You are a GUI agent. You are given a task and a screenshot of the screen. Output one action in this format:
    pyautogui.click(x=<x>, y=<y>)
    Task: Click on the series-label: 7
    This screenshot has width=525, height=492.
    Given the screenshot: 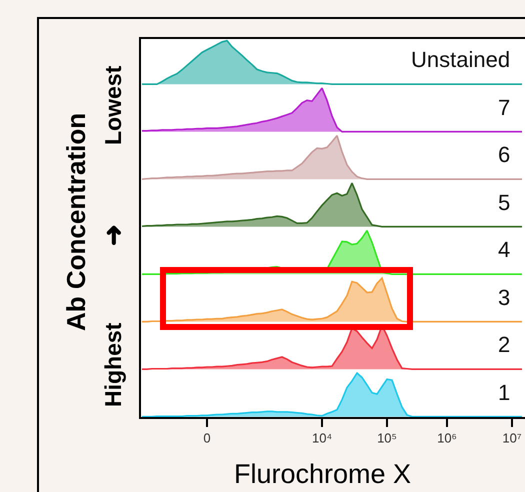 What is the action you would take?
    pyautogui.click(x=504, y=107)
    